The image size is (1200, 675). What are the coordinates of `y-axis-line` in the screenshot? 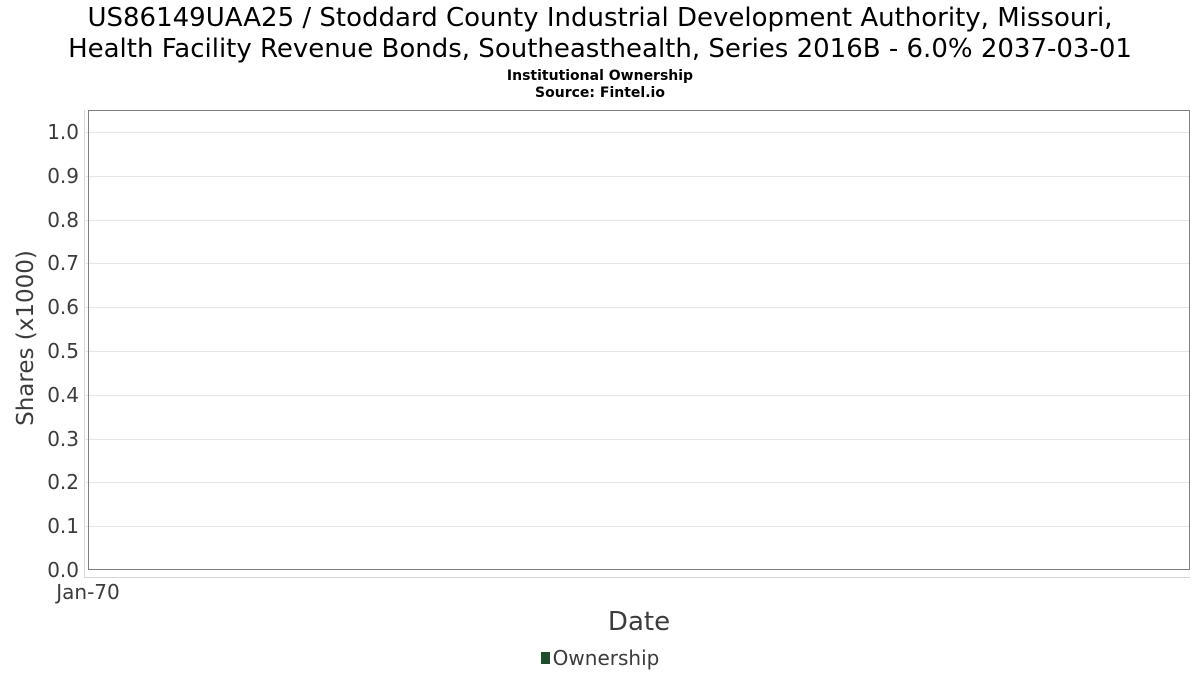 It's located at (84, 343).